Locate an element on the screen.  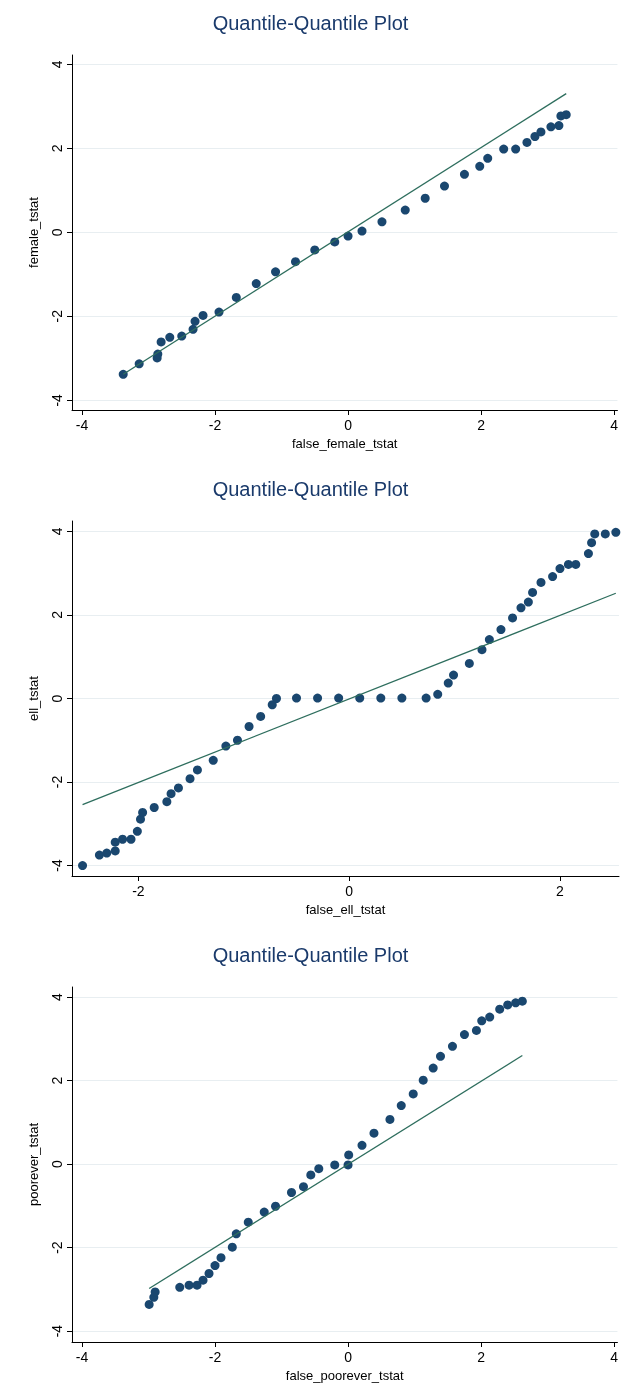
y-axis-title: poorever_tstat is located at coordinates (33, 1164).